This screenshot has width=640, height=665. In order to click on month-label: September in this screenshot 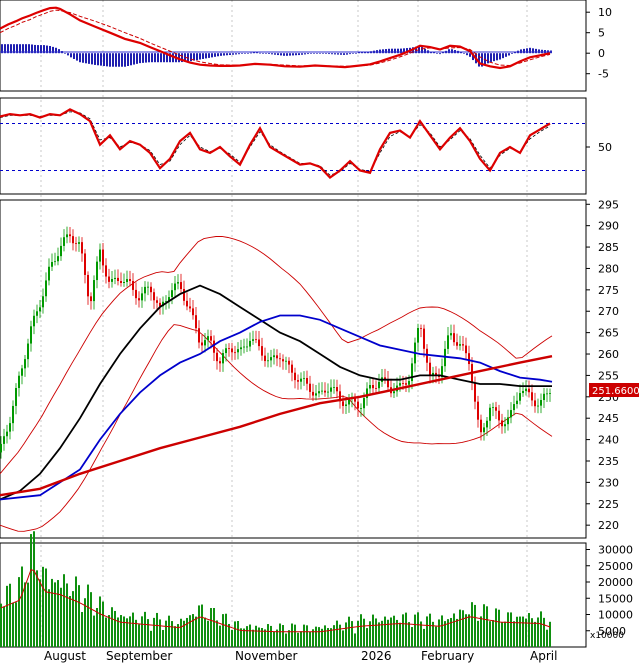, I will do `click(139, 656)`.